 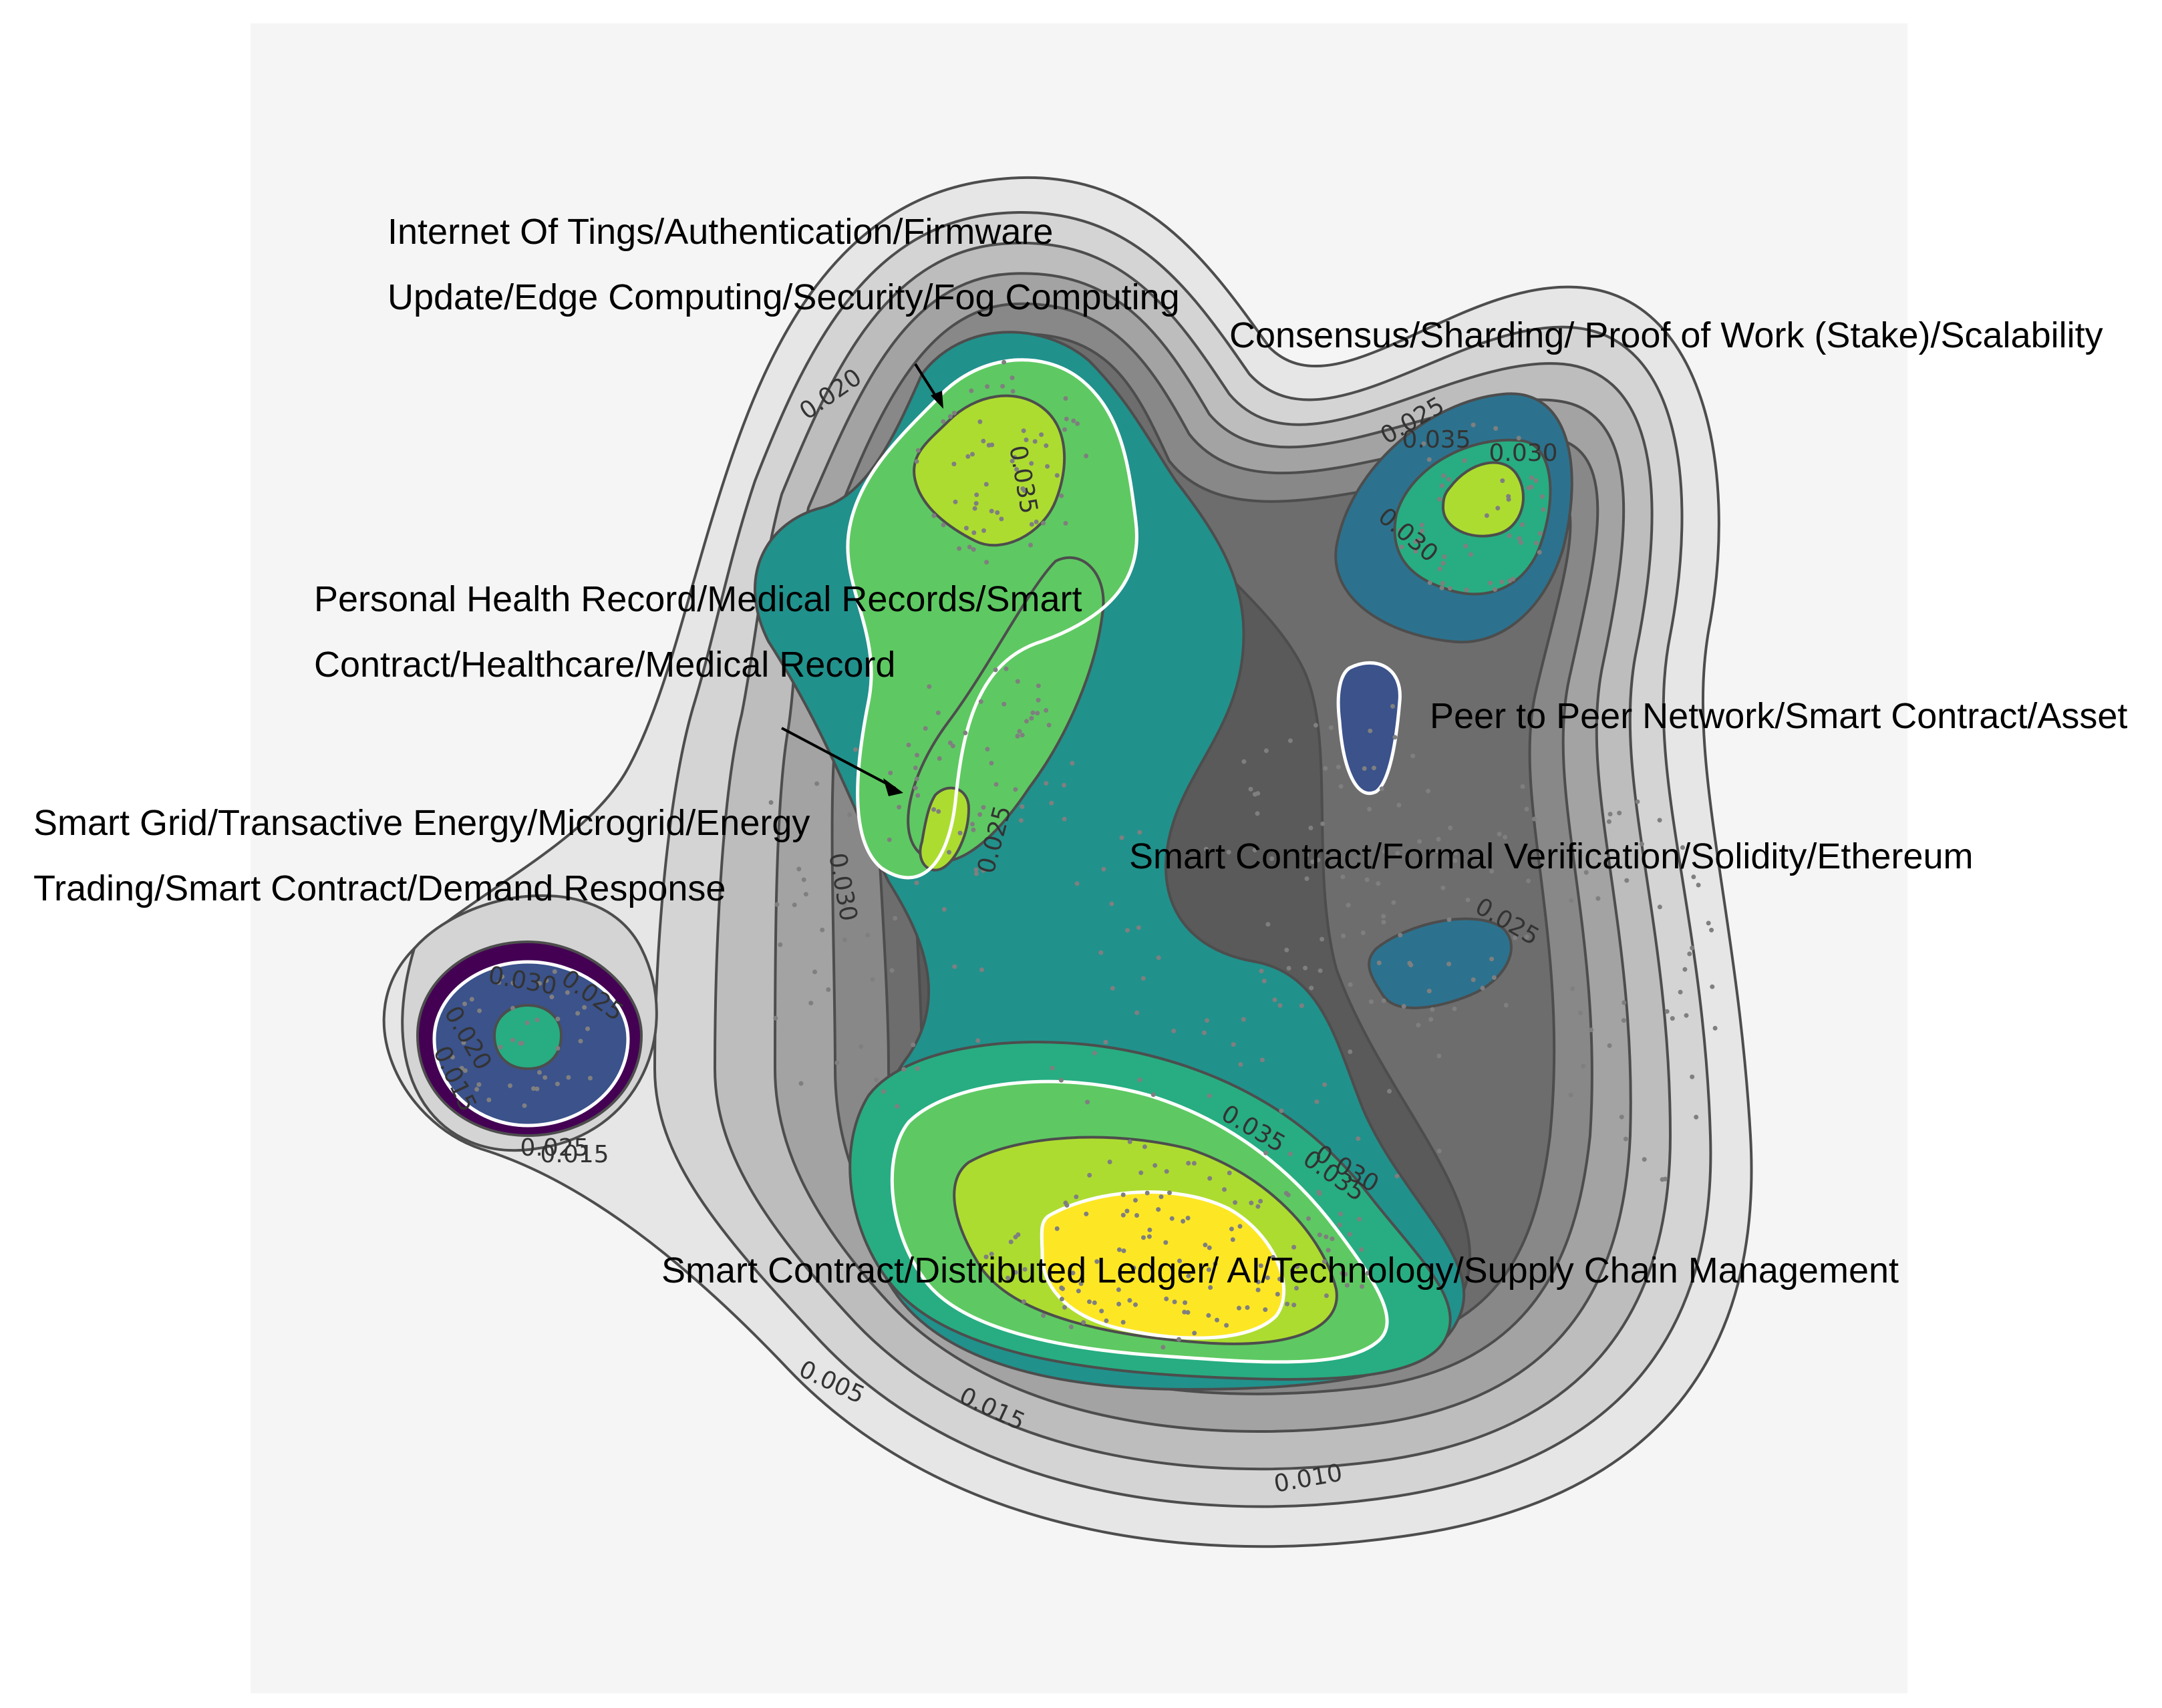 What do you see at coordinates (1436, 440) in the screenshot?
I see `contour-value-label: 0.035` at bounding box center [1436, 440].